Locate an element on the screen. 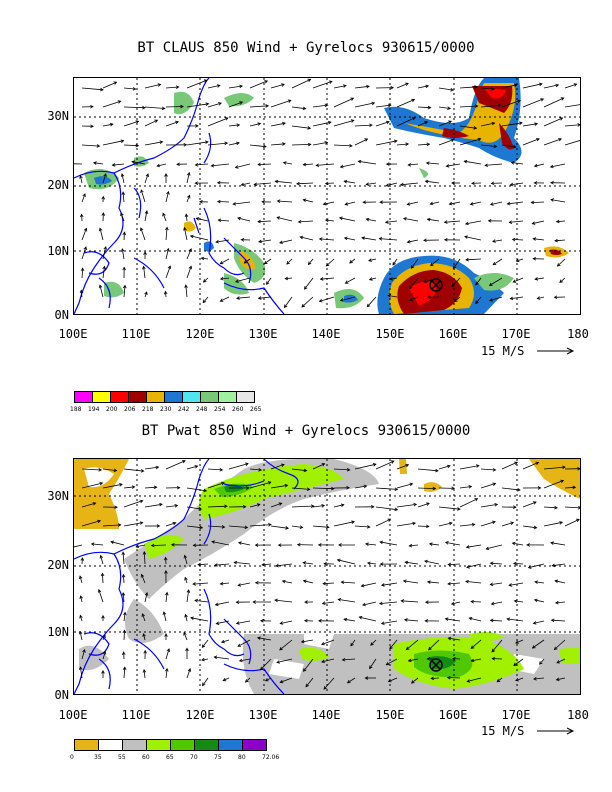  colorbar-label: 75 is located at coordinates (218, 757).